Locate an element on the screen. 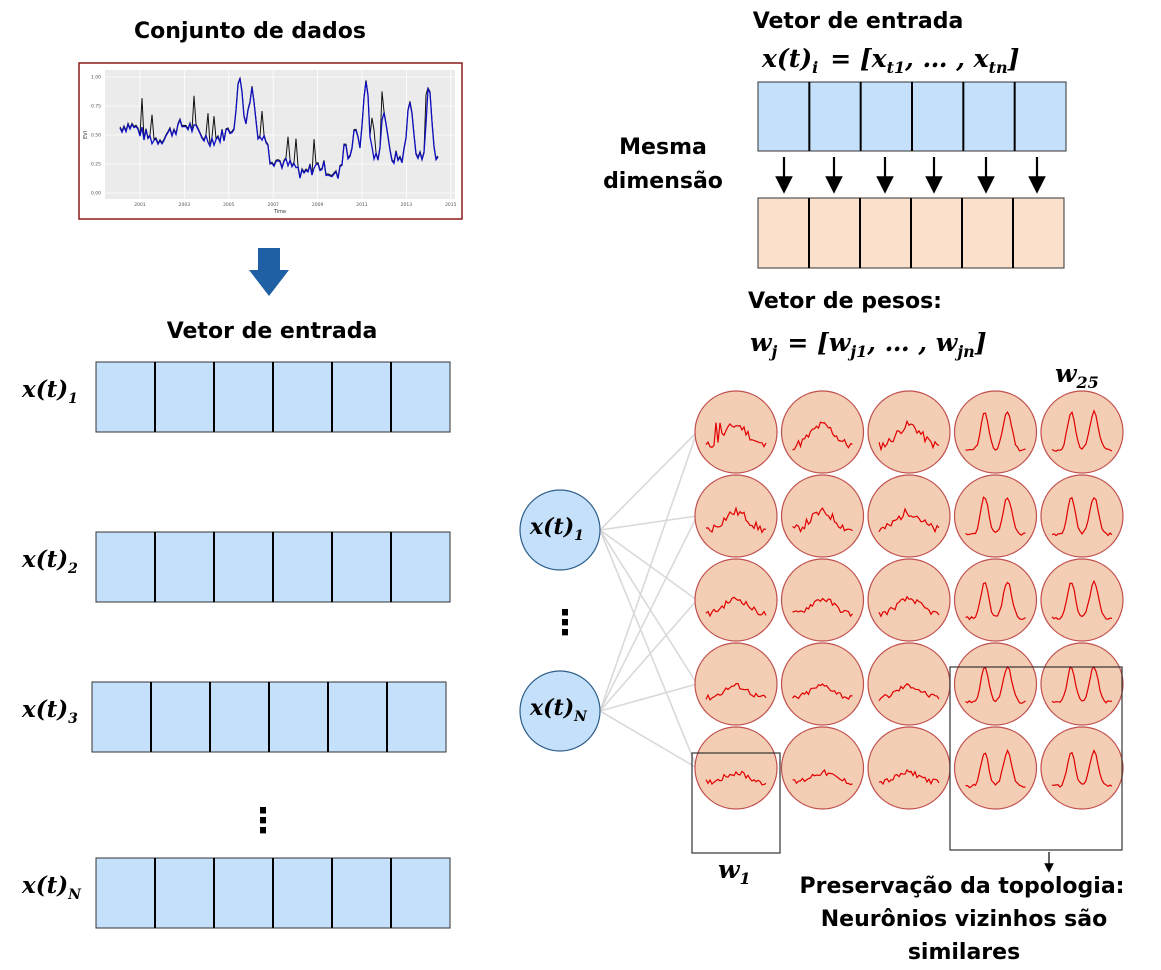  w25-label: w25 is located at coordinates (1077, 375).